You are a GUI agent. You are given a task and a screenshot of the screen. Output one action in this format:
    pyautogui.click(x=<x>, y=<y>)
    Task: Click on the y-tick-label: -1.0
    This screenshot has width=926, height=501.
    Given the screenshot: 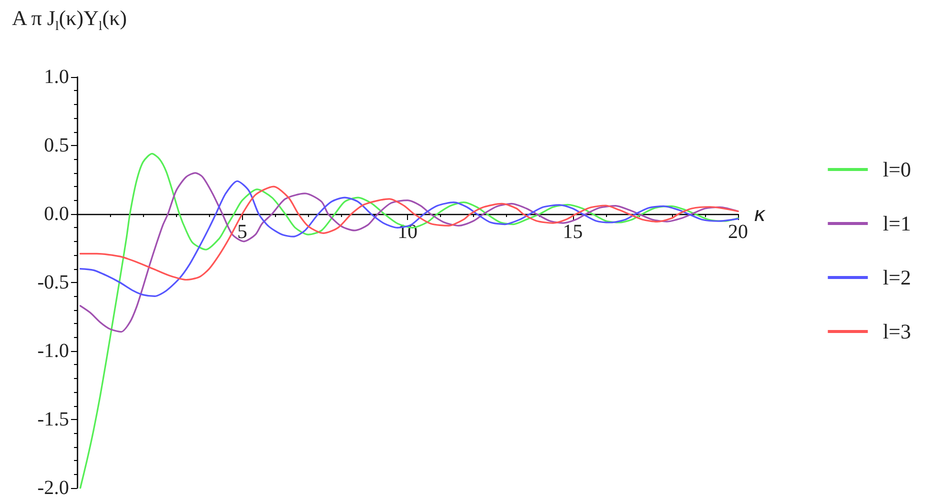 What is the action you would take?
    pyautogui.click(x=53, y=351)
    